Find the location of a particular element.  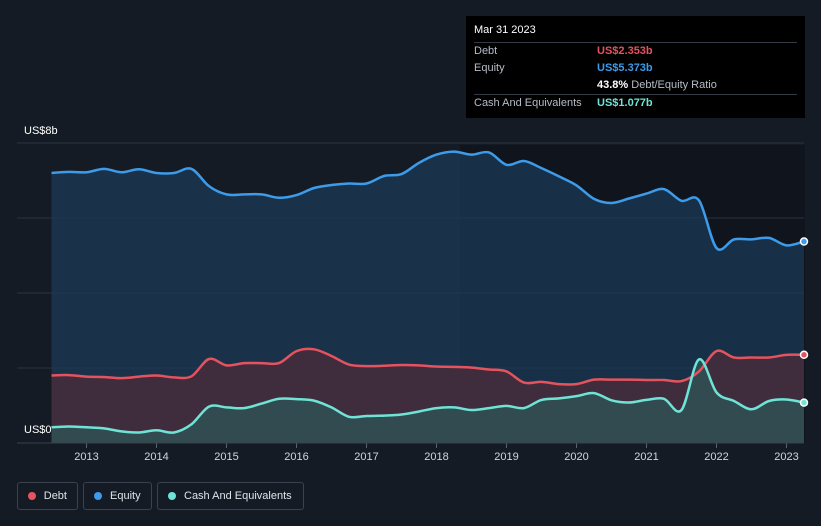

x-tick-label: 2022 is located at coordinates (716, 457).